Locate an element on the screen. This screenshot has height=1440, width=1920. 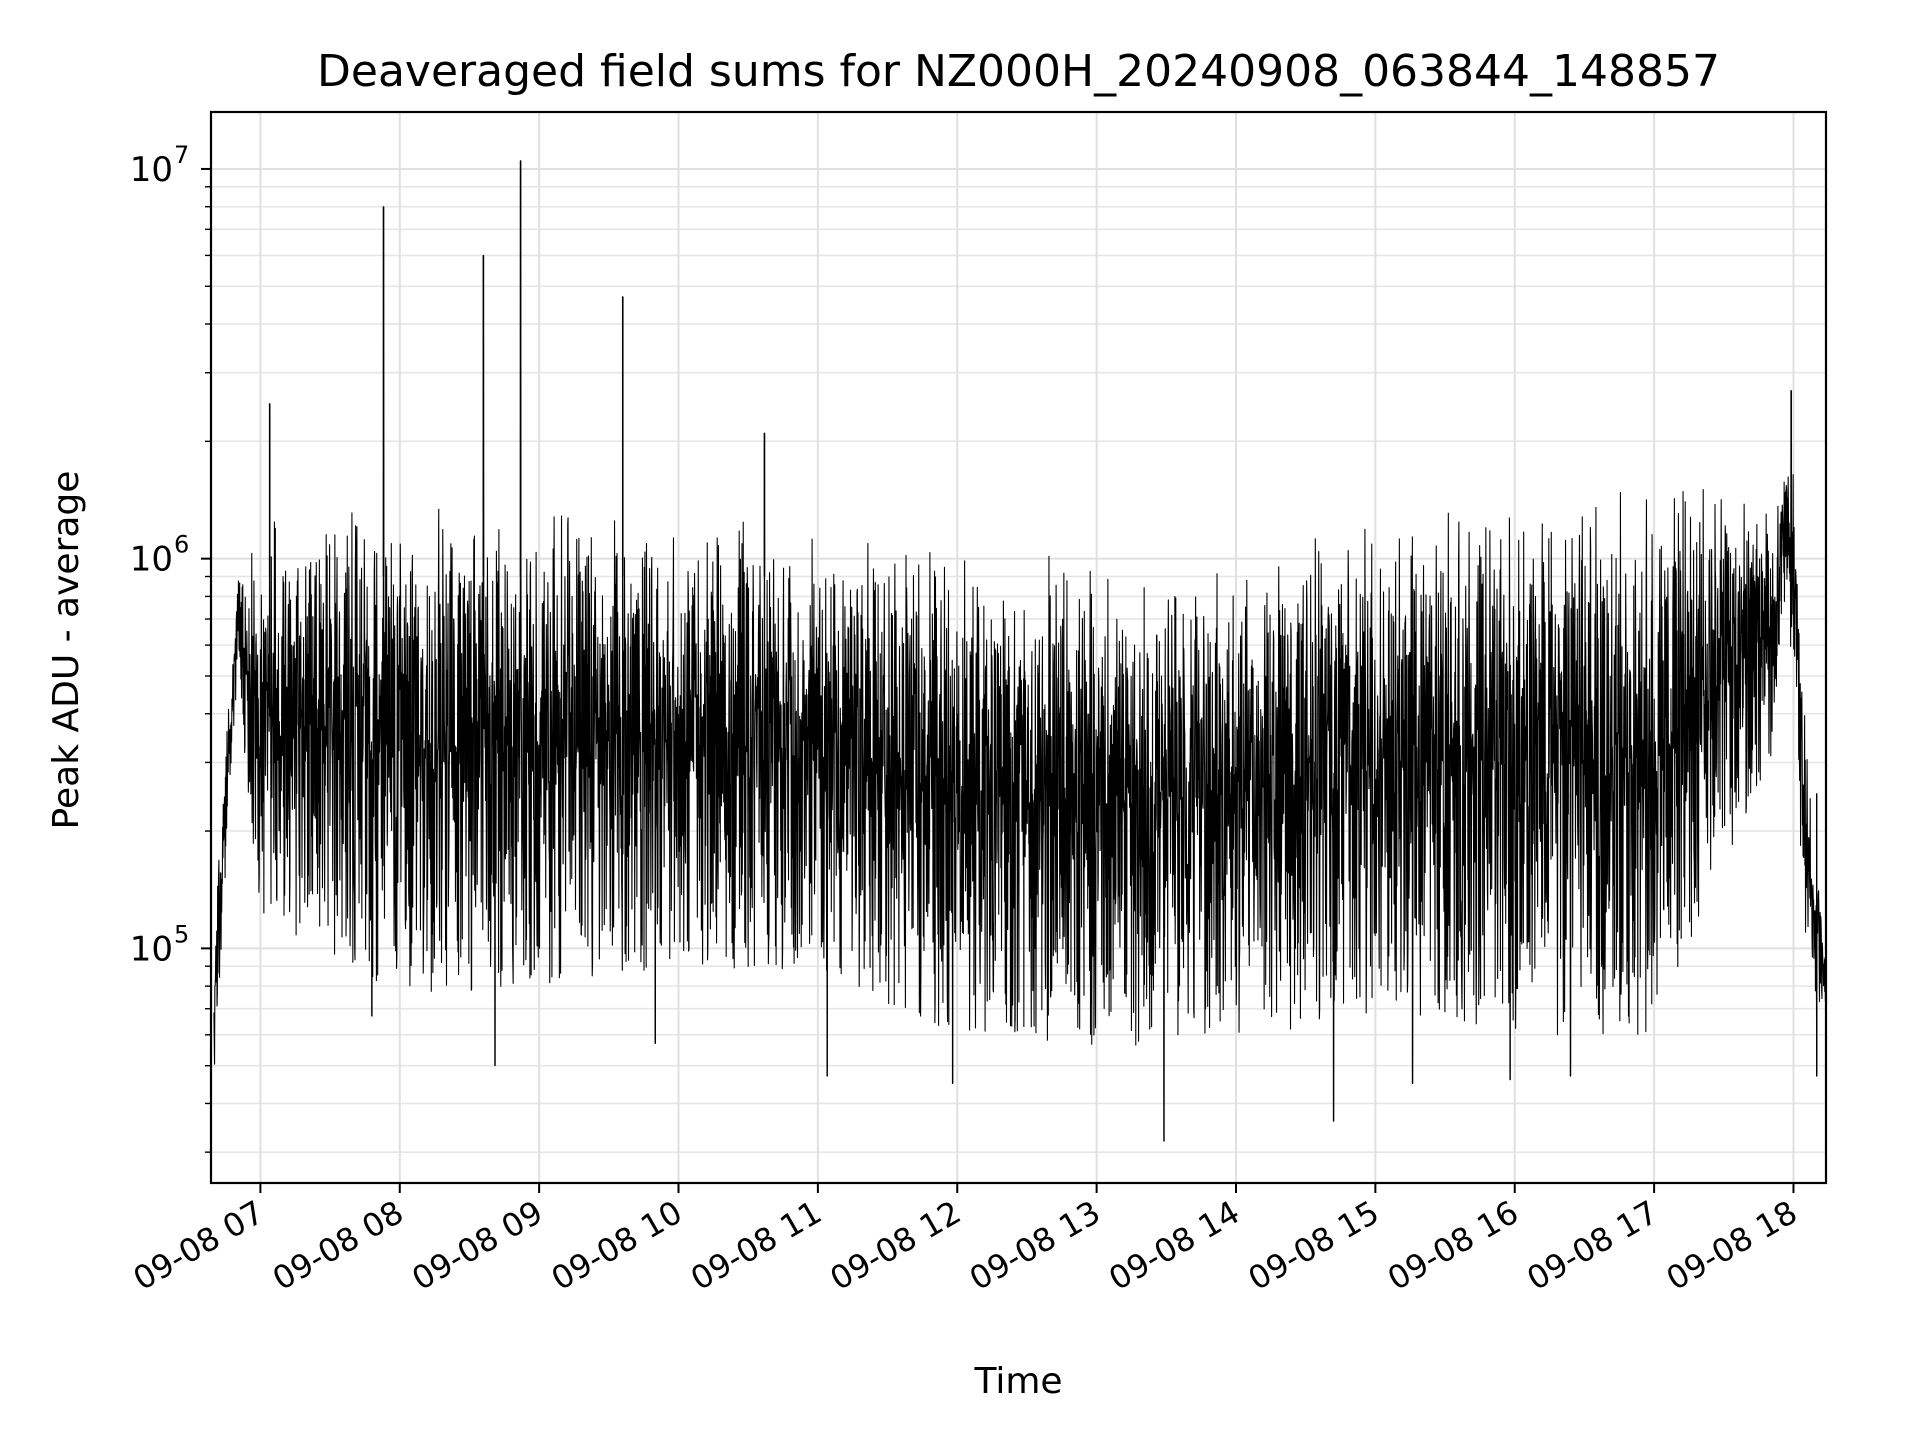
y-axis-label: Peak ADU - average is located at coordinates (66, 650).